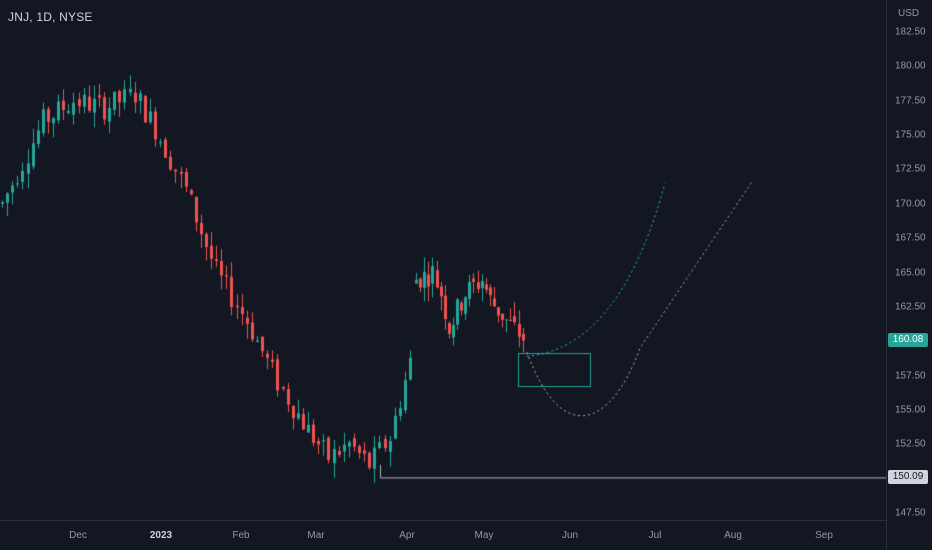 Image resolution: width=932 pixels, height=550 pixels. What do you see at coordinates (910, 513) in the screenshot?
I see `price-tick-label: 147.50` at bounding box center [910, 513].